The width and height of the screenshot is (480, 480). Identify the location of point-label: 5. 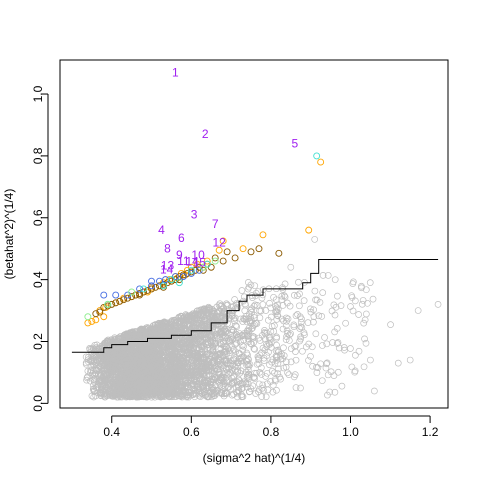
(294, 144).